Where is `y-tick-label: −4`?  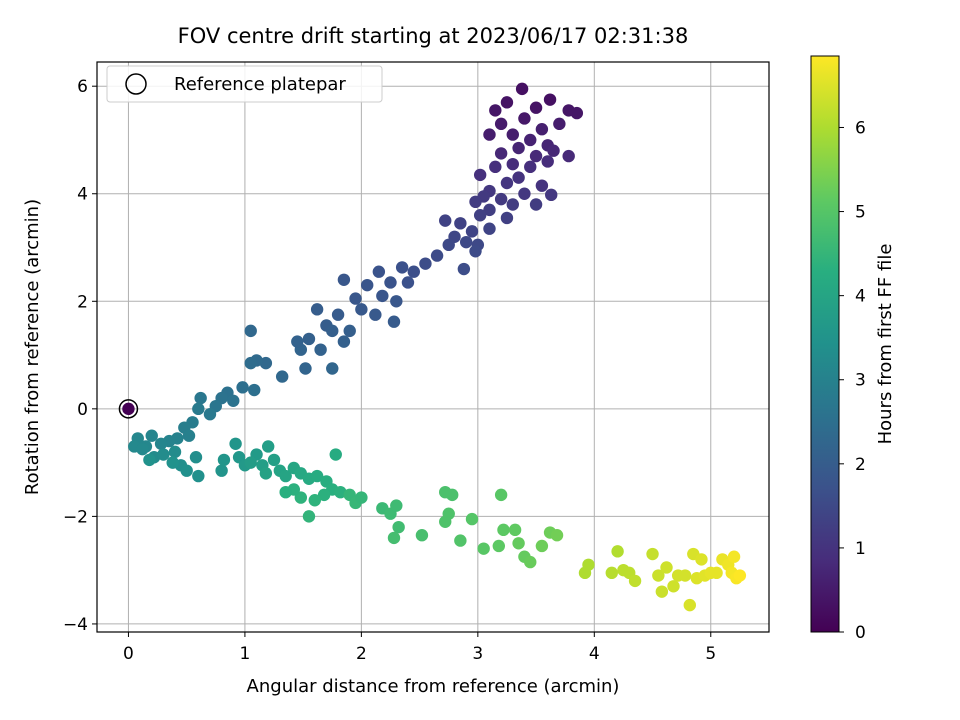 y-tick-label: −4 is located at coordinates (75, 625).